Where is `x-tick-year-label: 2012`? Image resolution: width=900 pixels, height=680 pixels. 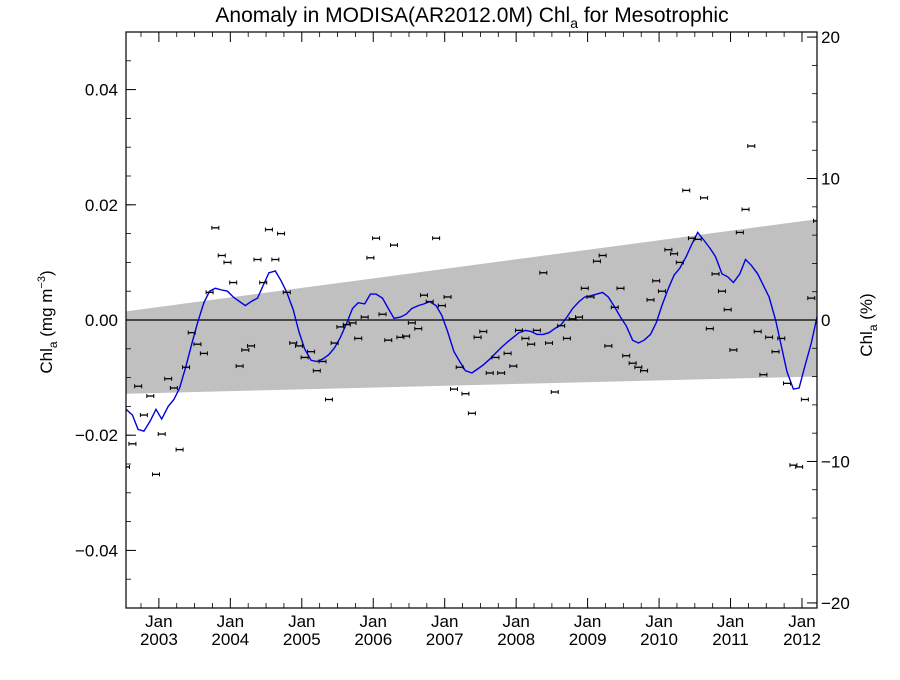
x-tick-year-label: 2012 is located at coordinates (802, 639).